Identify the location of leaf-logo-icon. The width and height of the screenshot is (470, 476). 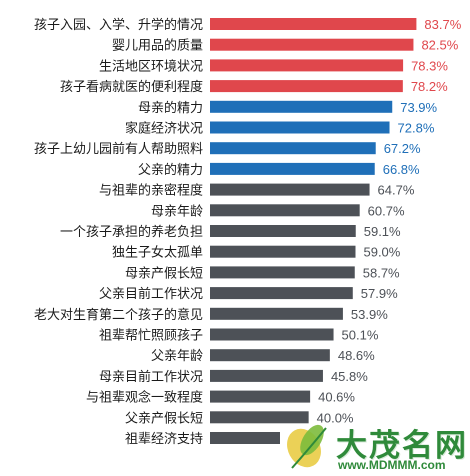
(307, 446).